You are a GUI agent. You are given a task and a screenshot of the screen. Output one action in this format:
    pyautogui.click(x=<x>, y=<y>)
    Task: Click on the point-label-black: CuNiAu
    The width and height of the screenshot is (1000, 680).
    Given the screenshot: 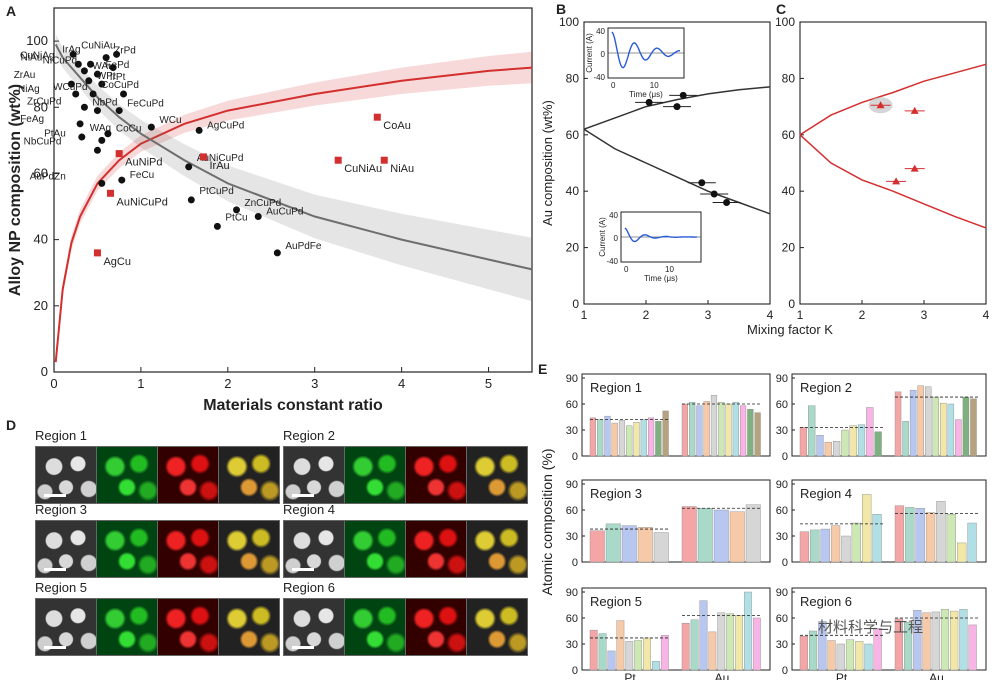 What is the action you would take?
    pyautogui.click(x=98, y=45)
    